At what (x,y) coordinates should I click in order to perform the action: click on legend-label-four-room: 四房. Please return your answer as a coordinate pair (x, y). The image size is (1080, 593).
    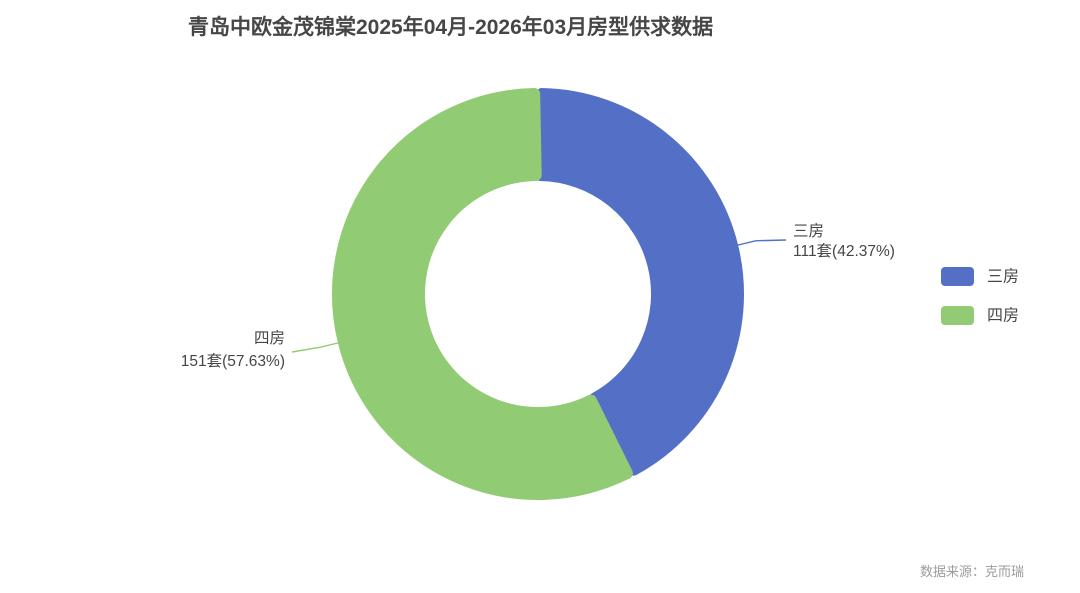
    Looking at the image, I should click on (1003, 316).